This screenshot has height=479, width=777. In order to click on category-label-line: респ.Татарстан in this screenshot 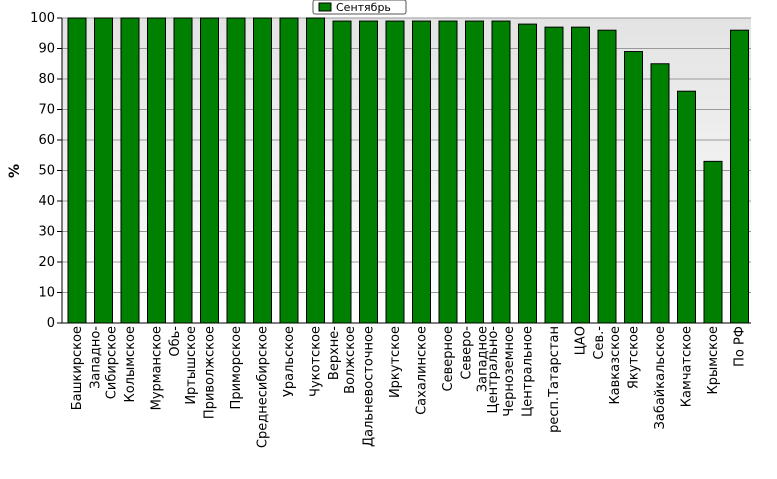, I will do `click(554, 379)`.